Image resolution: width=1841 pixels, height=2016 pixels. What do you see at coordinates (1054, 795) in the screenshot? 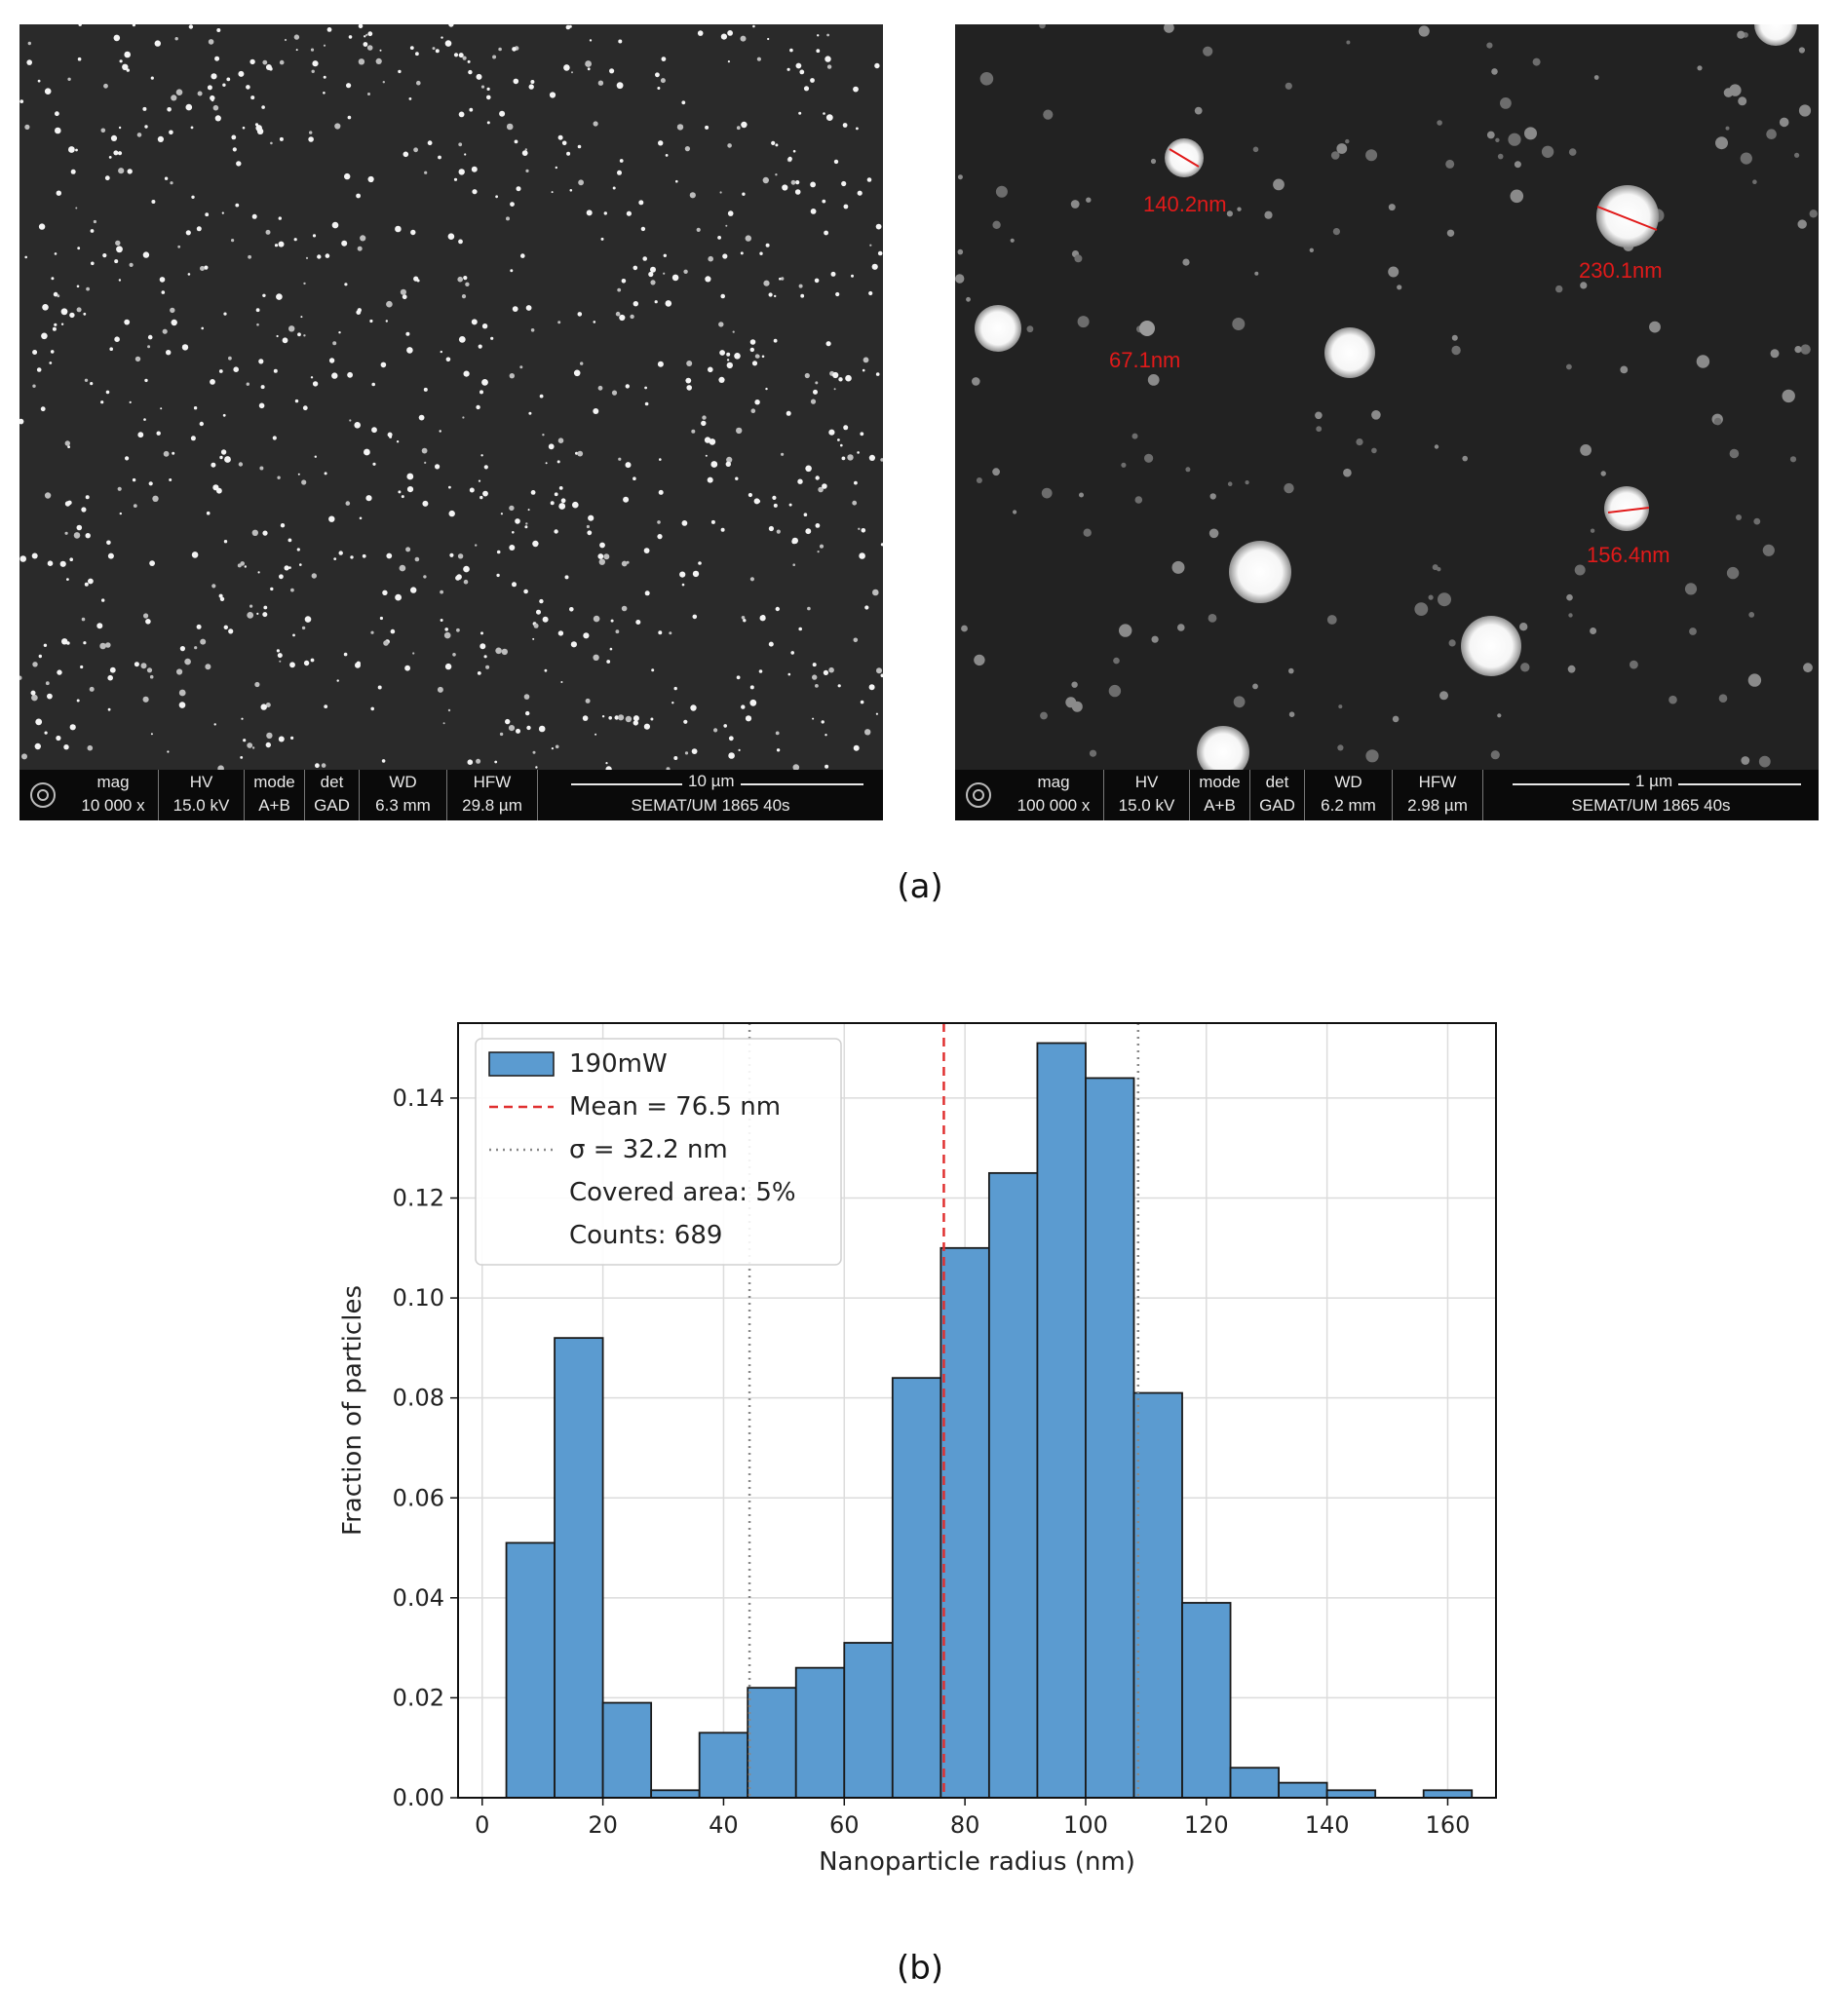
I see `mag-cell: mag 100 000 x` at bounding box center [1054, 795].